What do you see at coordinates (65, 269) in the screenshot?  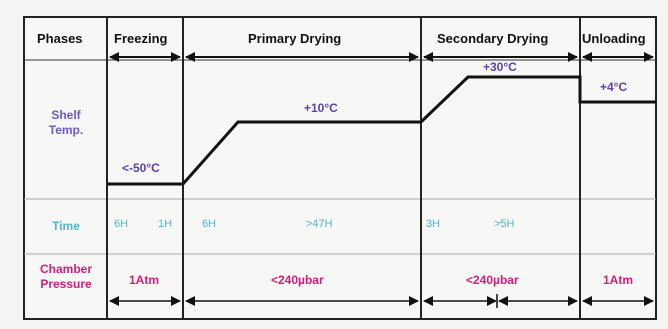 I see `chamber-pressure-label-line1: Chamber` at bounding box center [65, 269].